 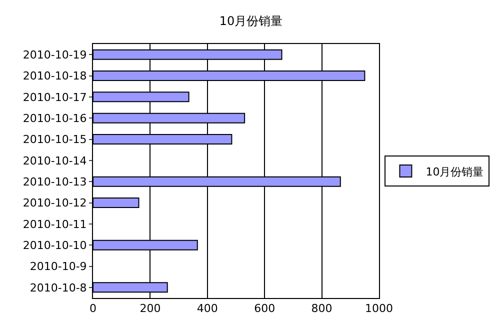 What do you see at coordinates (54, 245) in the screenshot?
I see `y-tick-label: 2010-10-10` at bounding box center [54, 245].